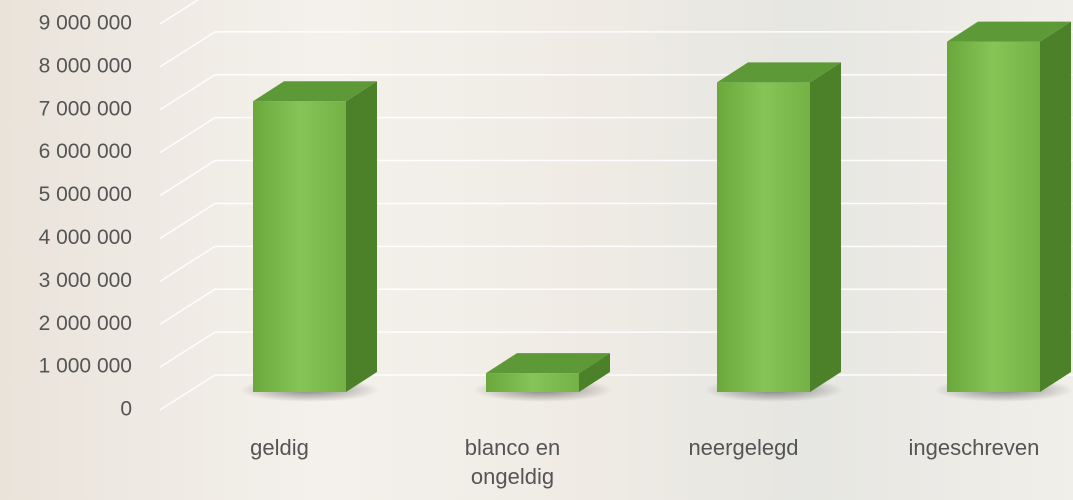 This screenshot has width=1073, height=500. What do you see at coordinates (85, 323) in the screenshot?
I see `y-tick-label: 2 000 000` at bounding box center [85, 323].